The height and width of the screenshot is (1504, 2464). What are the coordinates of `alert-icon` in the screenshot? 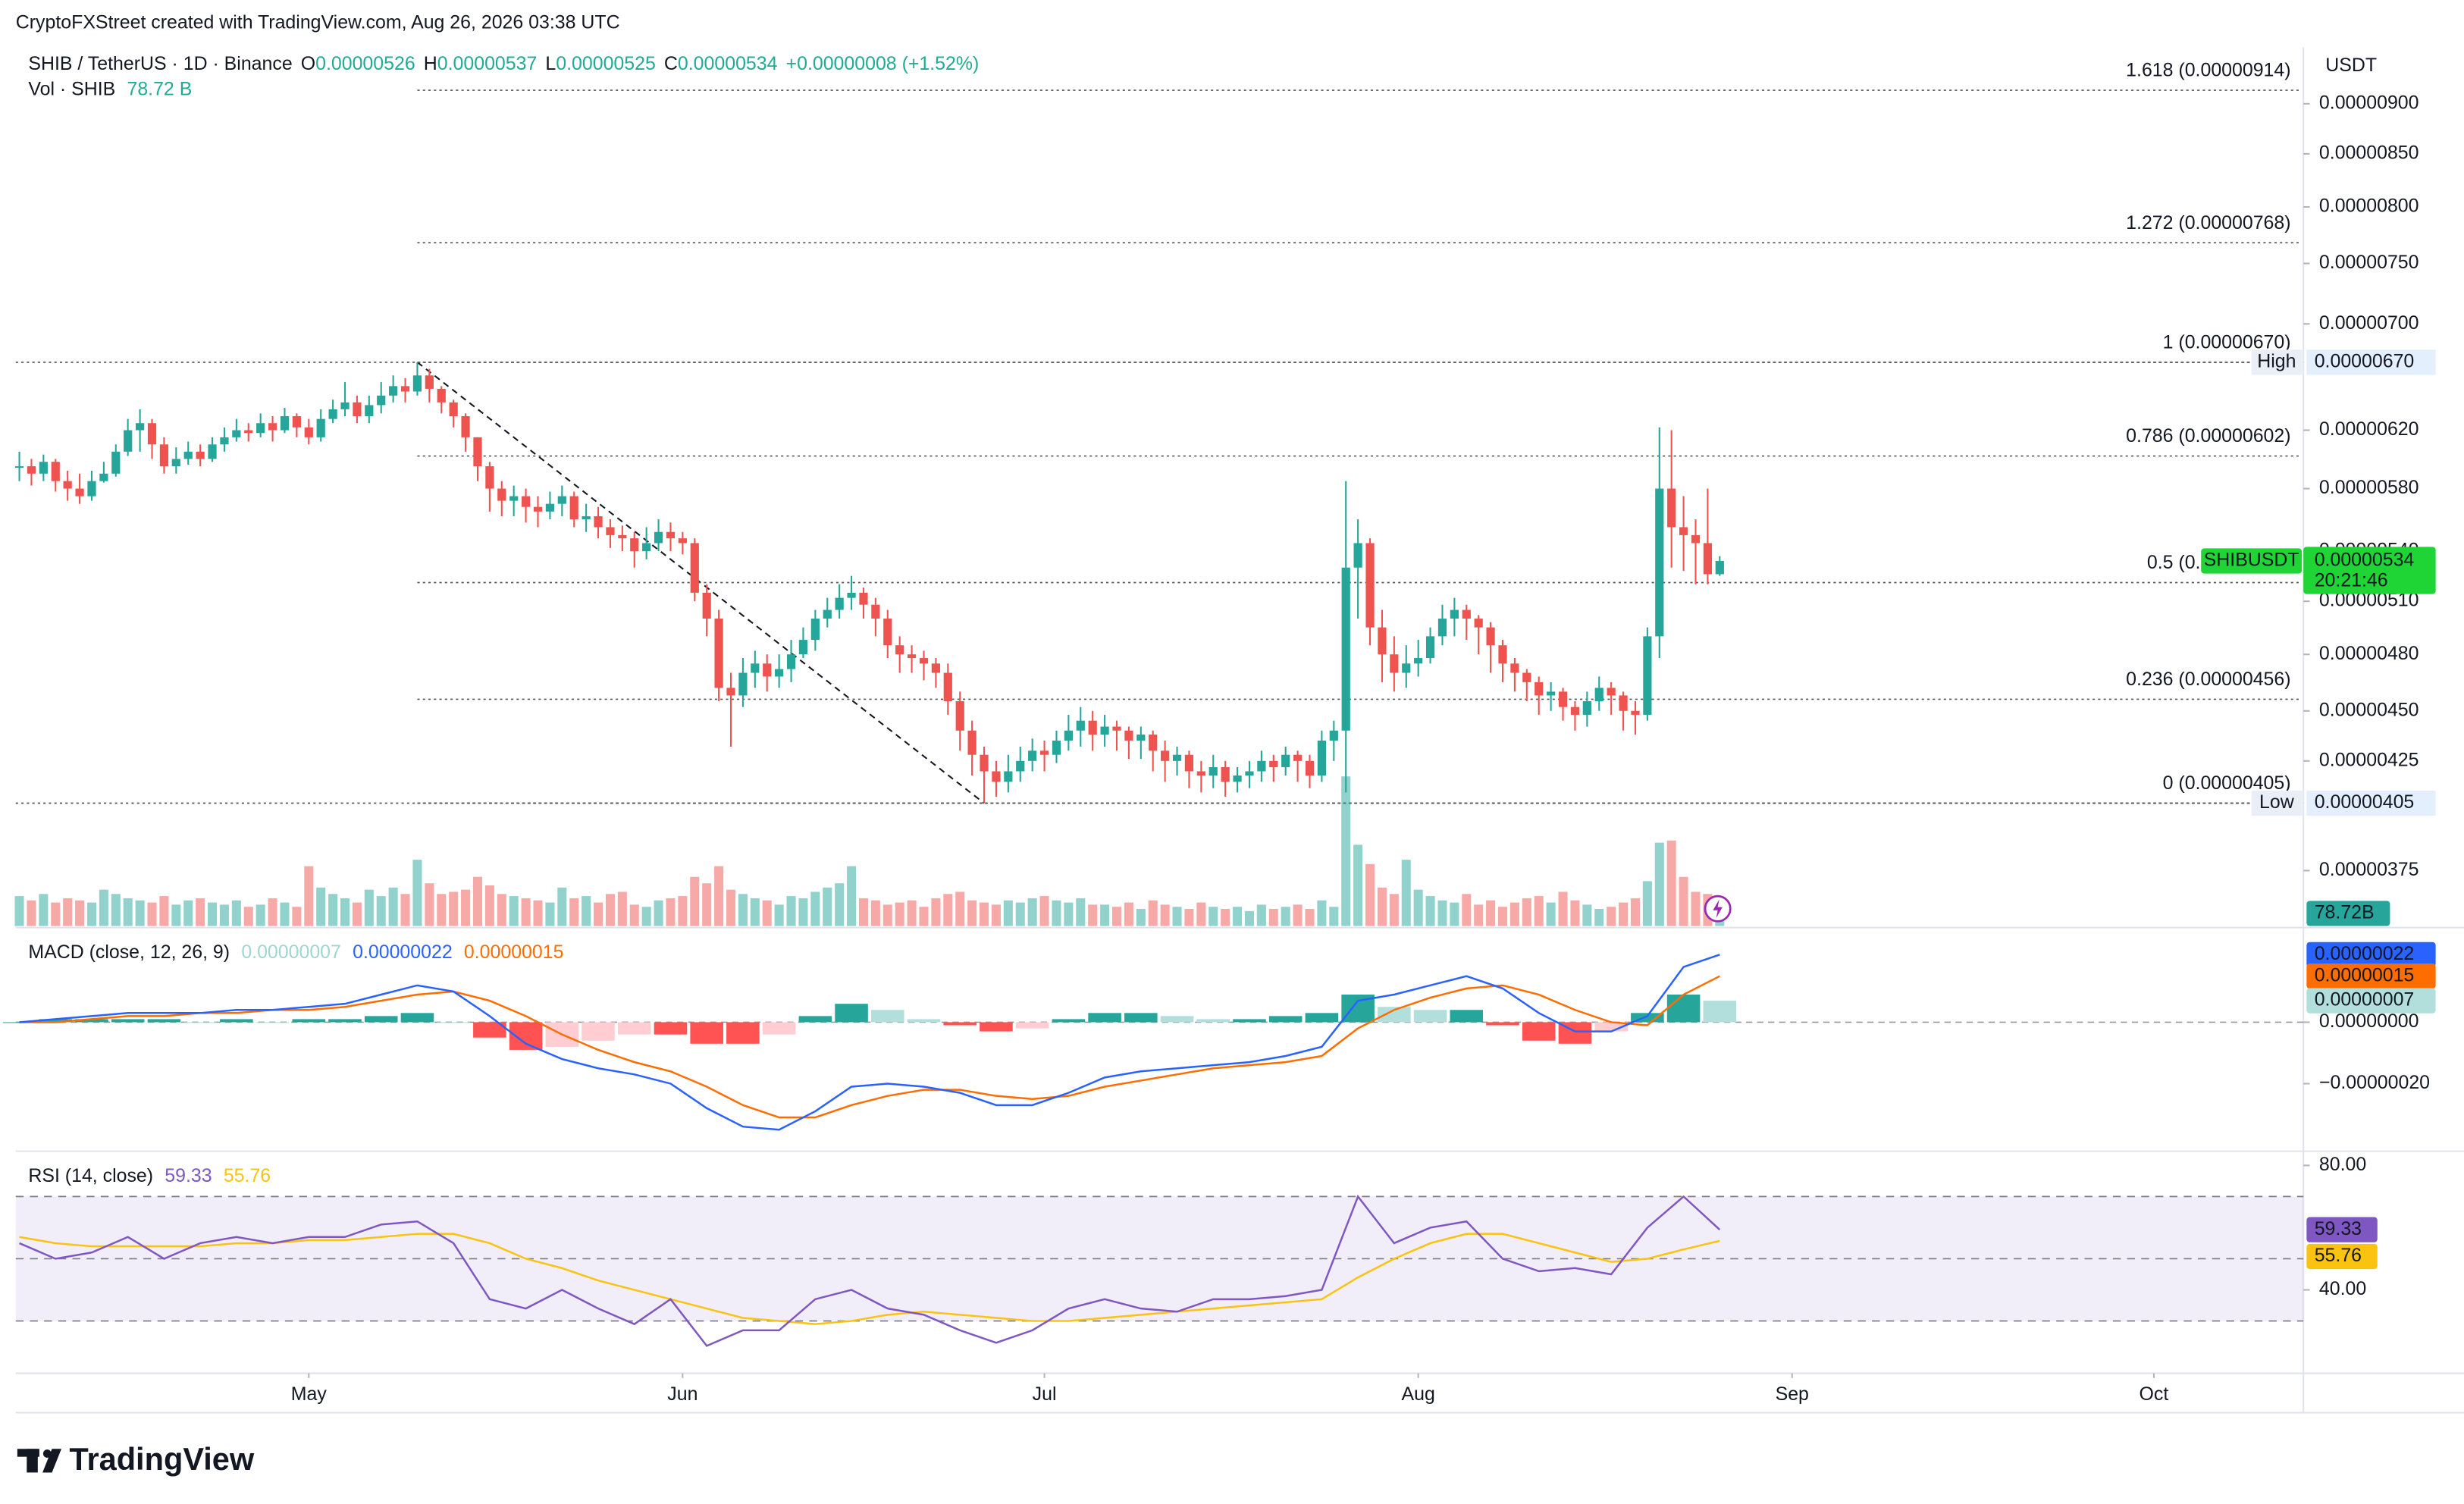 It's located at (1718, 909).